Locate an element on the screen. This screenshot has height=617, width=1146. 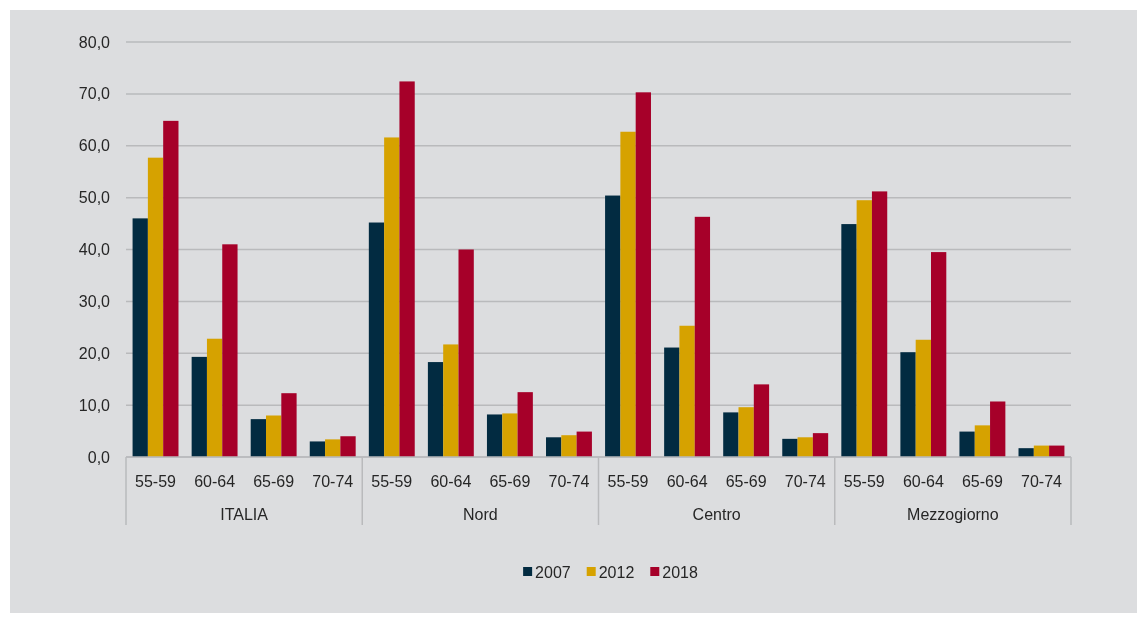
y-tick-label: 10,0 is located at coordinates (94, 405).